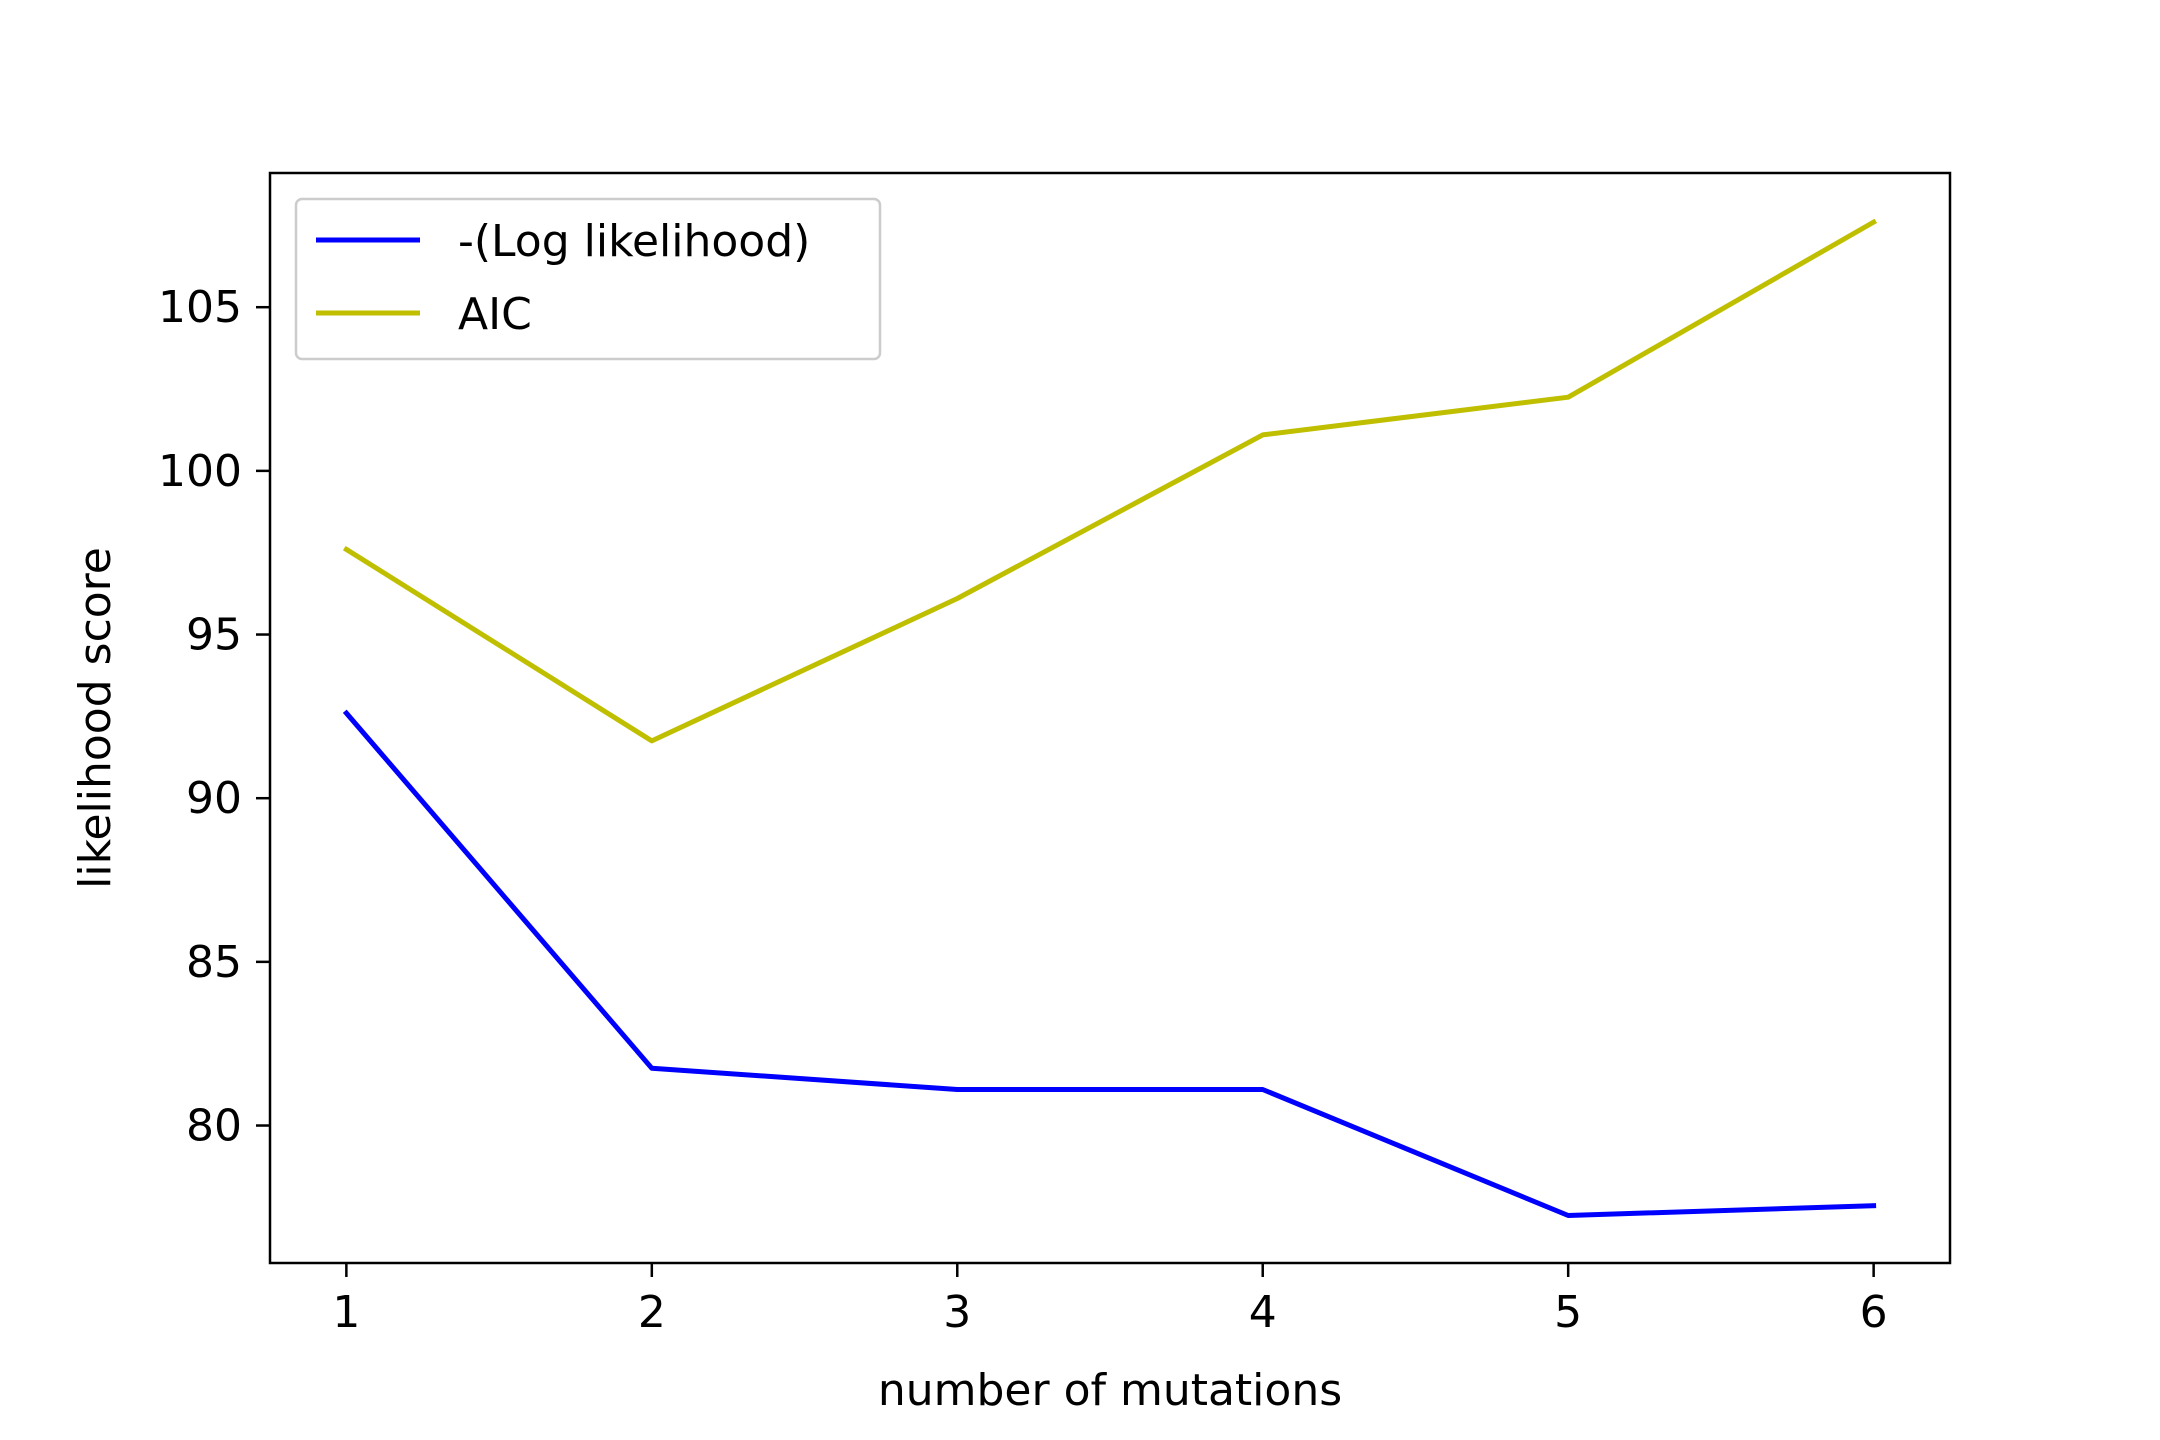  I want to click on x-tick-label: 3, so click(957, 1312).